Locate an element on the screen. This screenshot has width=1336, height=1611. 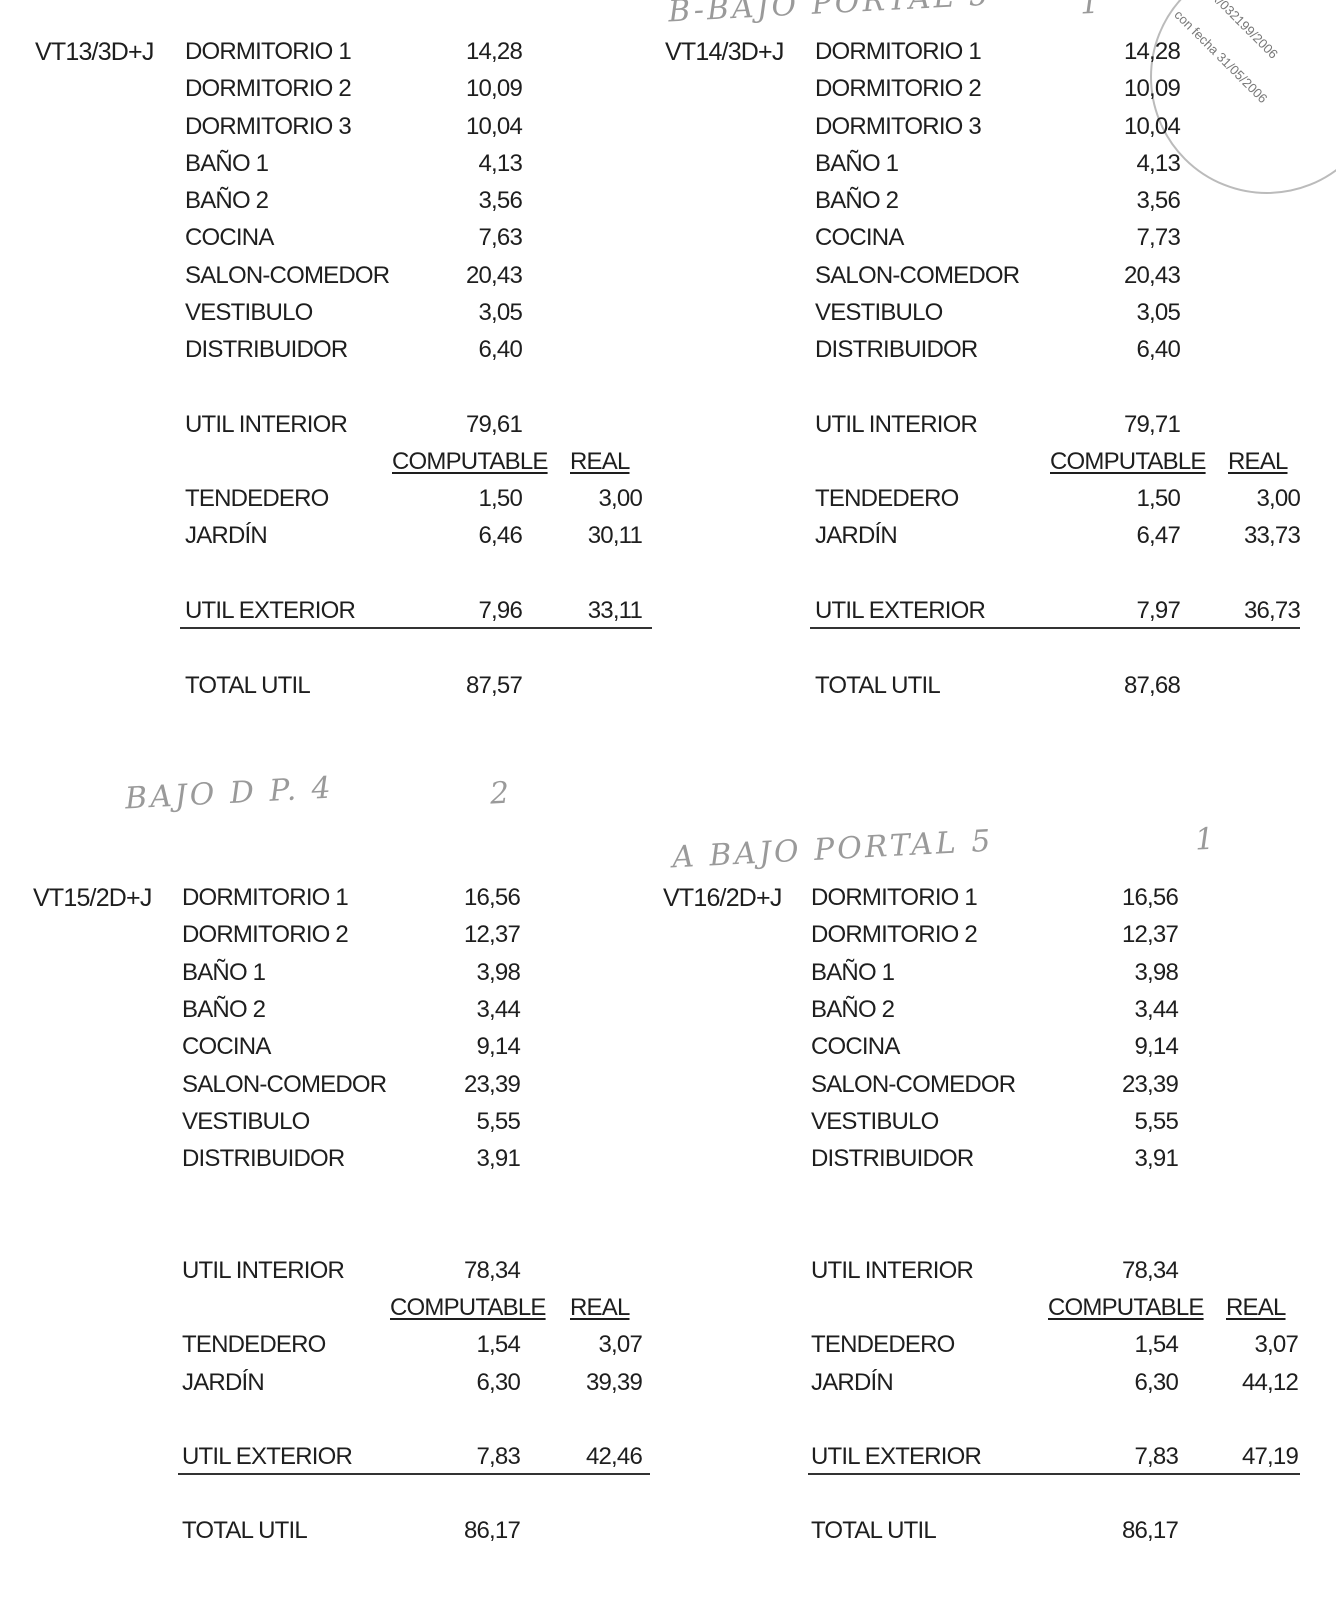
handwritten-note: BAJO D P. 4 is located at coordinates (229, 793).